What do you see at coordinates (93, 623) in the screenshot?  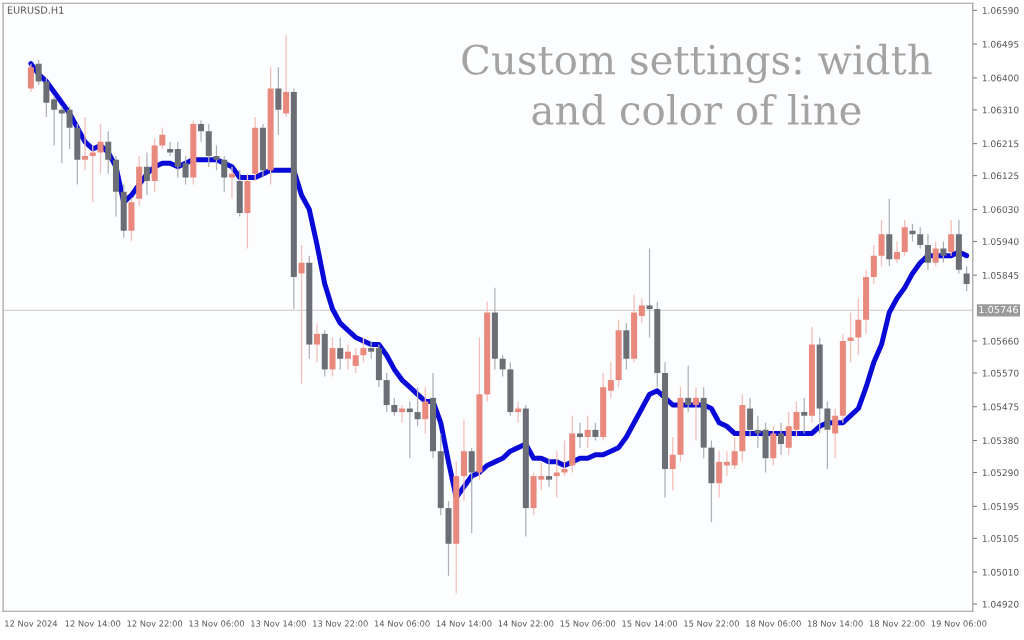 I see `x-tick-label: 12 Nov 14:00` at bounding box center [93, 623].